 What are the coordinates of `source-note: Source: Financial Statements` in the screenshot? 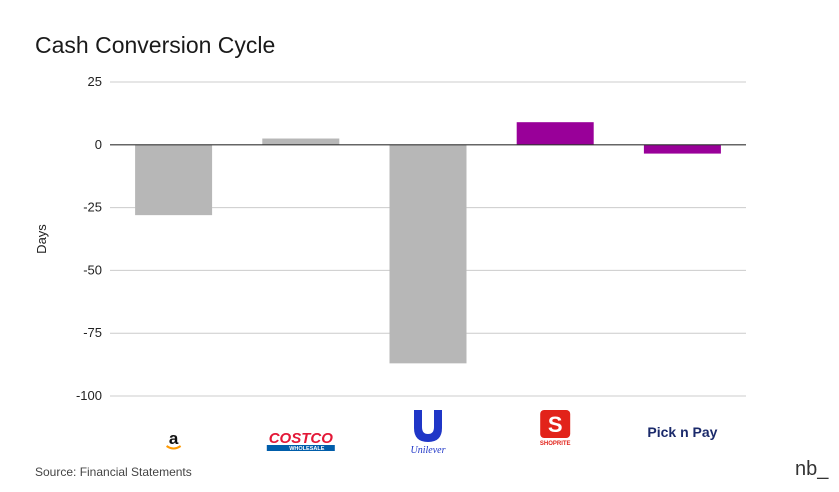 It's located at (113, 472).